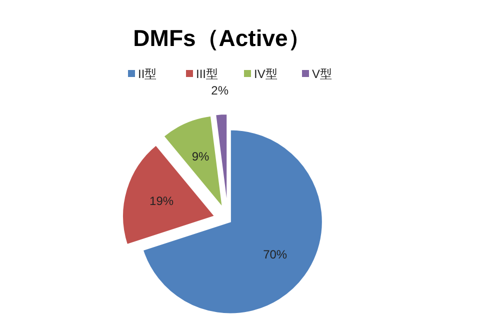  What do you see at coordinates (147, 74) in the screenshot?
I see `legend-label: II型` at bounding box center [147, 74].